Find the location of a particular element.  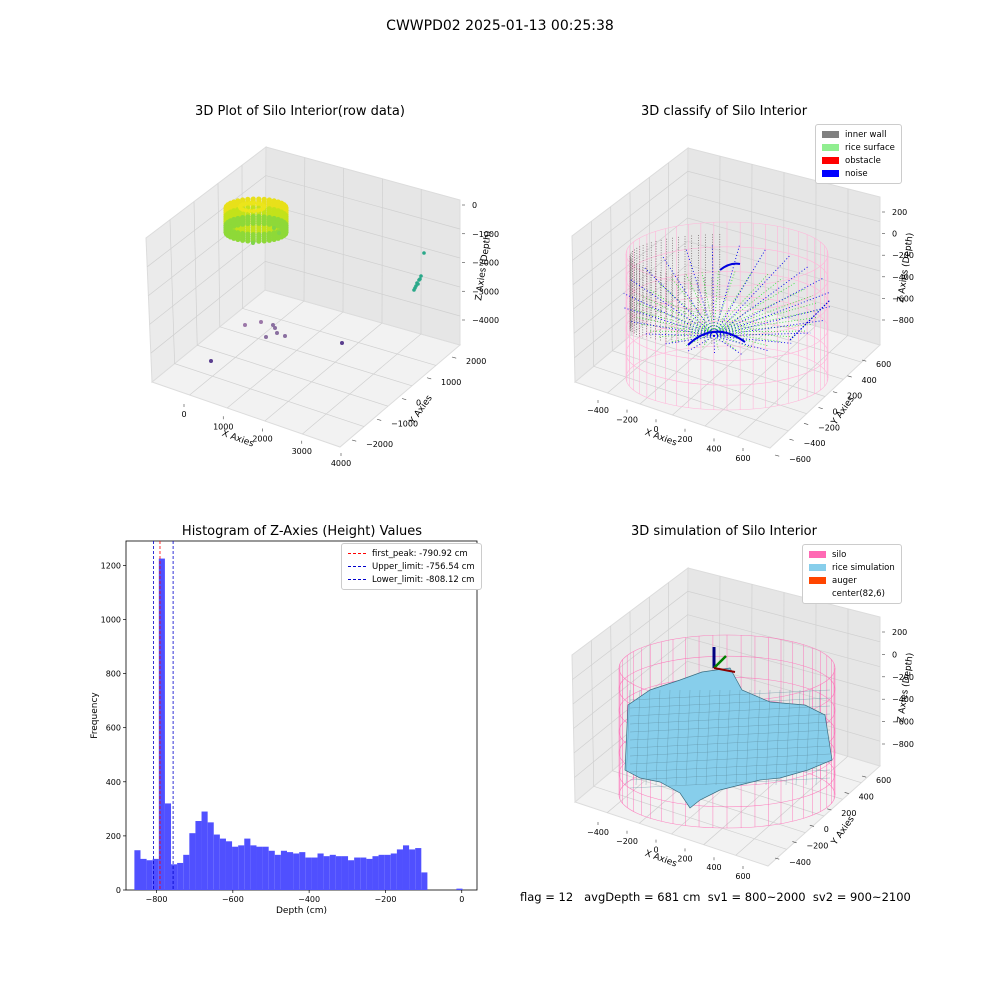

legend-item-lower-limit: Lower_limit: -808.12 cm is located at coordinates (411, 579).